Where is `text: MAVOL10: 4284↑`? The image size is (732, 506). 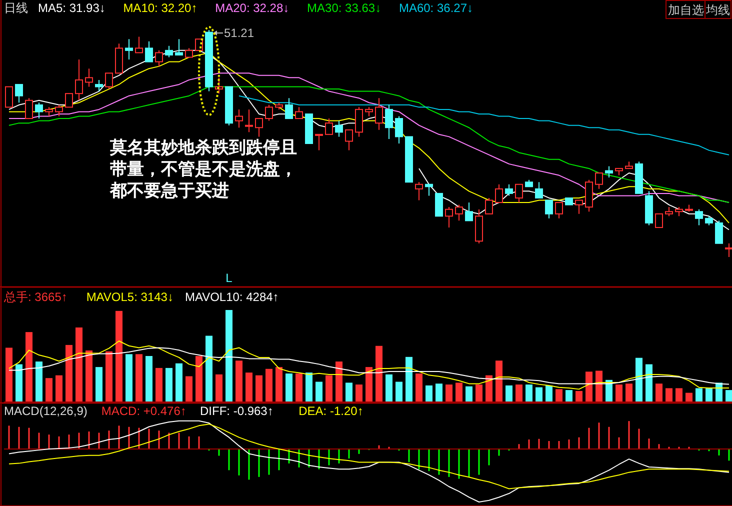 text: MAVOL10: 4284↑ is located at coordinates (231, 297).